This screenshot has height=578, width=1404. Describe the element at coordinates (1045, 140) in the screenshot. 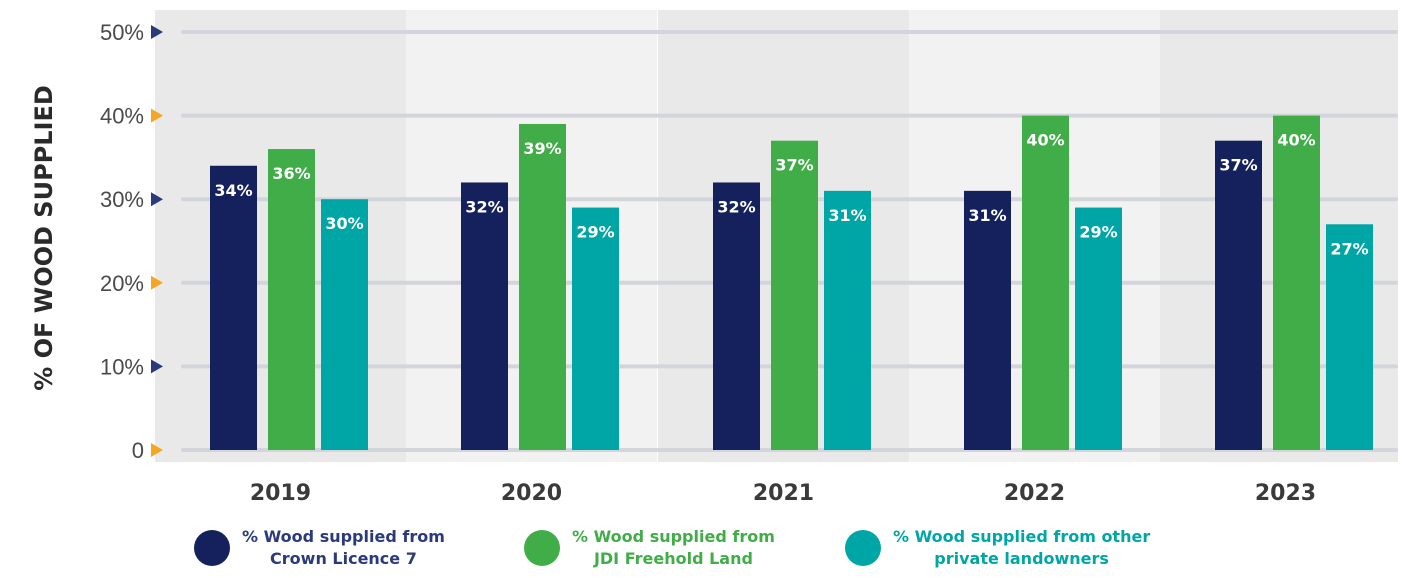

I see `data-label-2022-series-1: 40%` at that location.